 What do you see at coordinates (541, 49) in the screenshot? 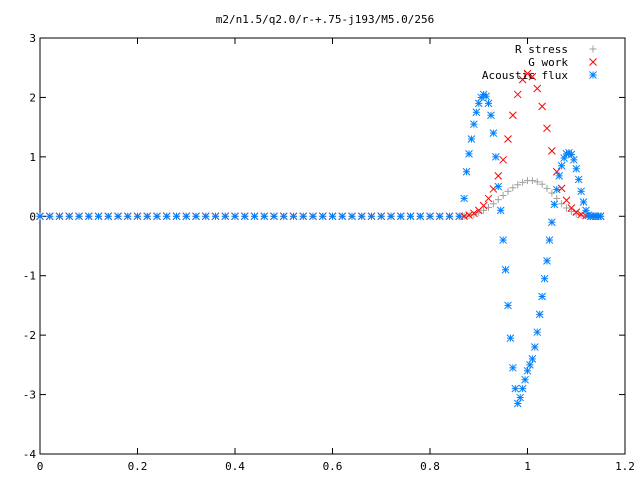
I see `legend-label: R stress` at bounding box center [541, 49].